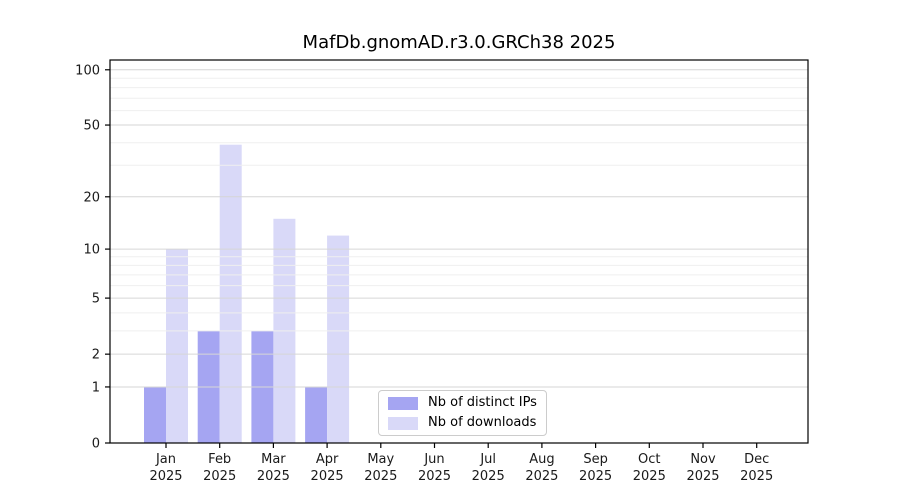  I want to click on x-tick-label-year-jun: 2025, so click(434, 476).